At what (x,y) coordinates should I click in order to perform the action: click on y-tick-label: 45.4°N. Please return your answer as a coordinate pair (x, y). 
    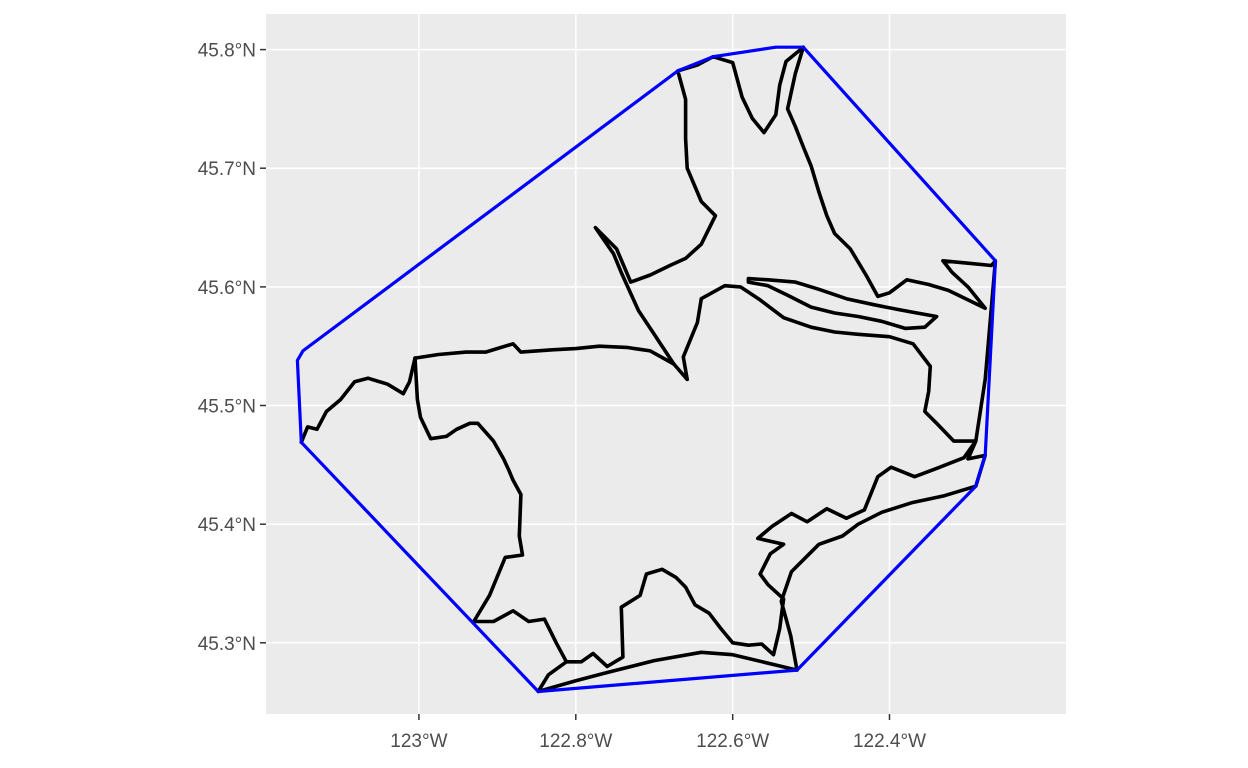
    Looking at the image, I should click on (227, 525).